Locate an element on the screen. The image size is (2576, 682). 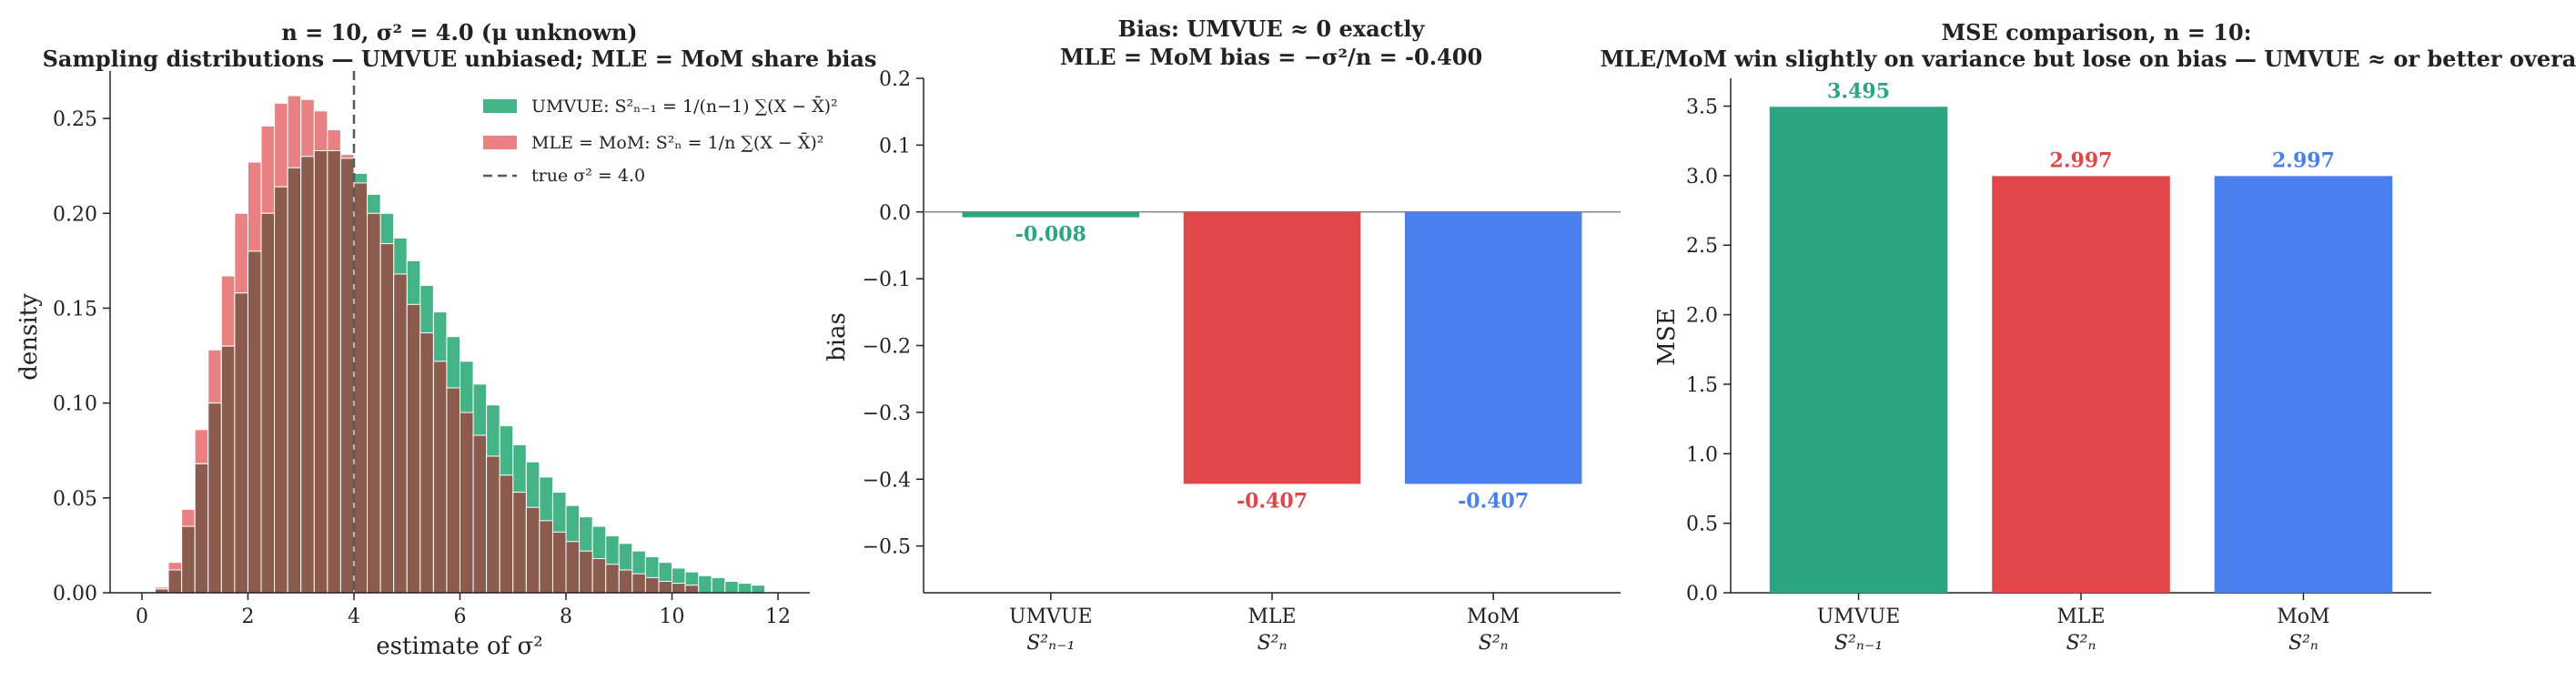
hist-y-tick-label: 0.05 is located at coordinates (75, 499).